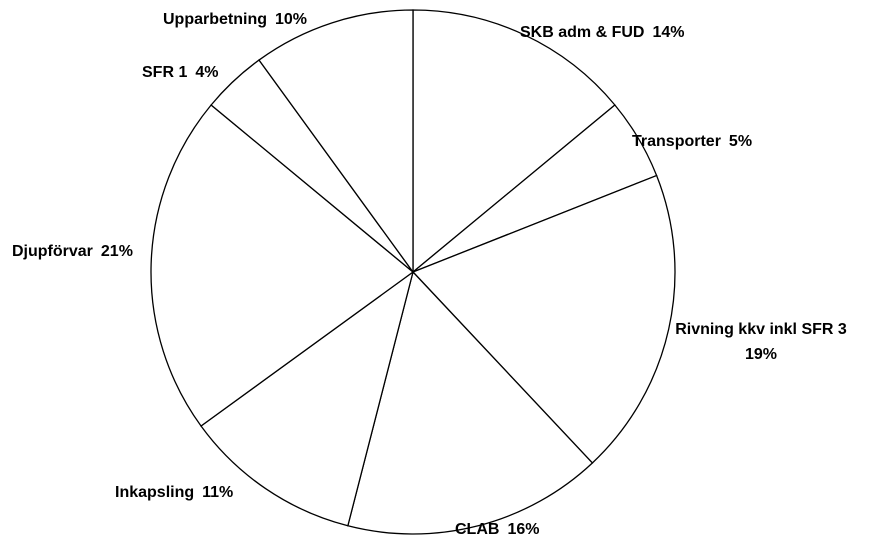  I want to click on value-label: 11%, so click(217, 492).